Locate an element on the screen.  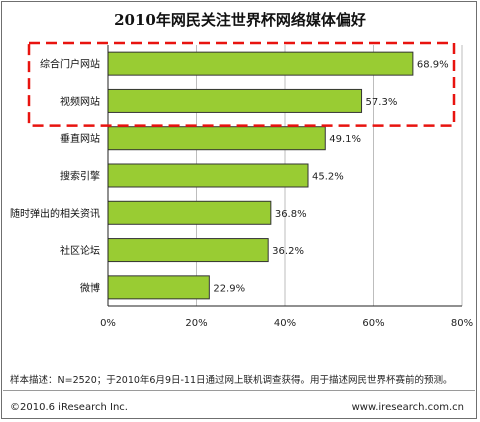
value-label: 45.2% is located at coordinates (328, 177).